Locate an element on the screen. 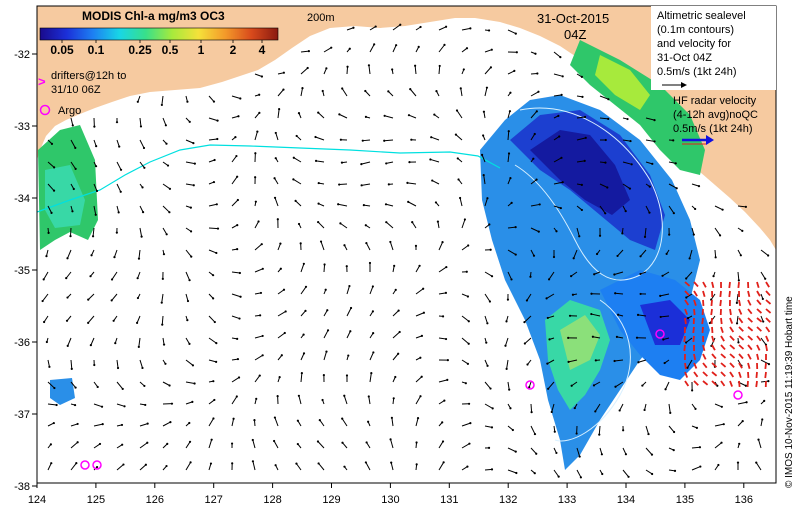  x-axis-tick-label: 125 is located at coordinates (96, 500).